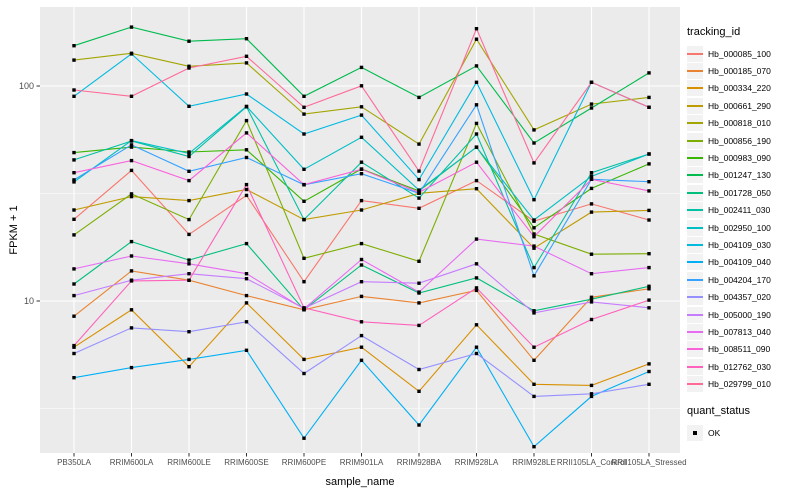 The height and width of the screenshot is (500, 800). What do you see at coordinates (743, 53) in the screenshot?
I see `legend-item-Hb_000085_100: Hb_000085_100` at bounding box center [743, 53].